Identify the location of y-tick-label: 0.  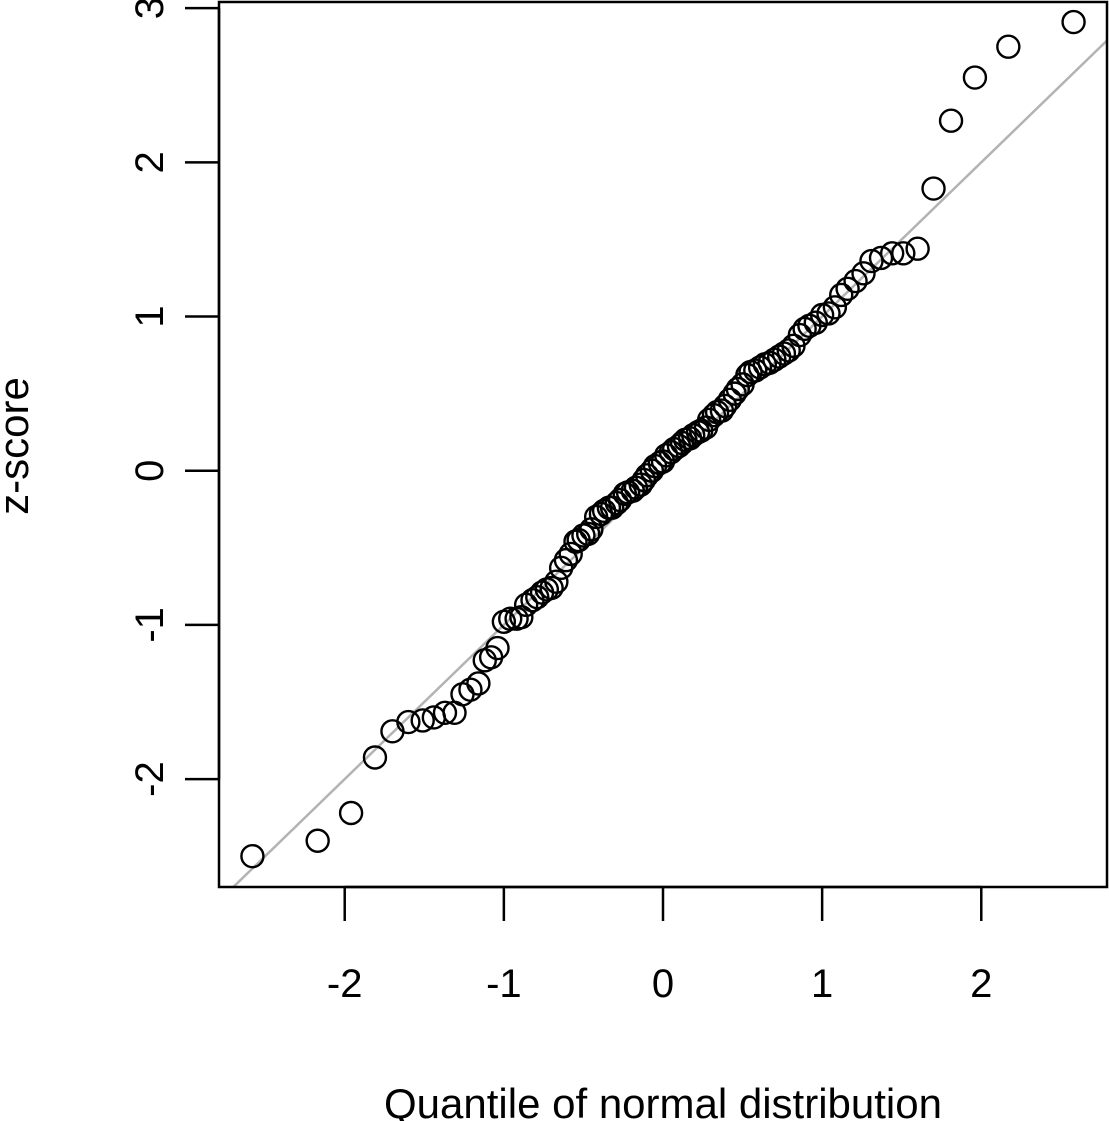
(150, 471).